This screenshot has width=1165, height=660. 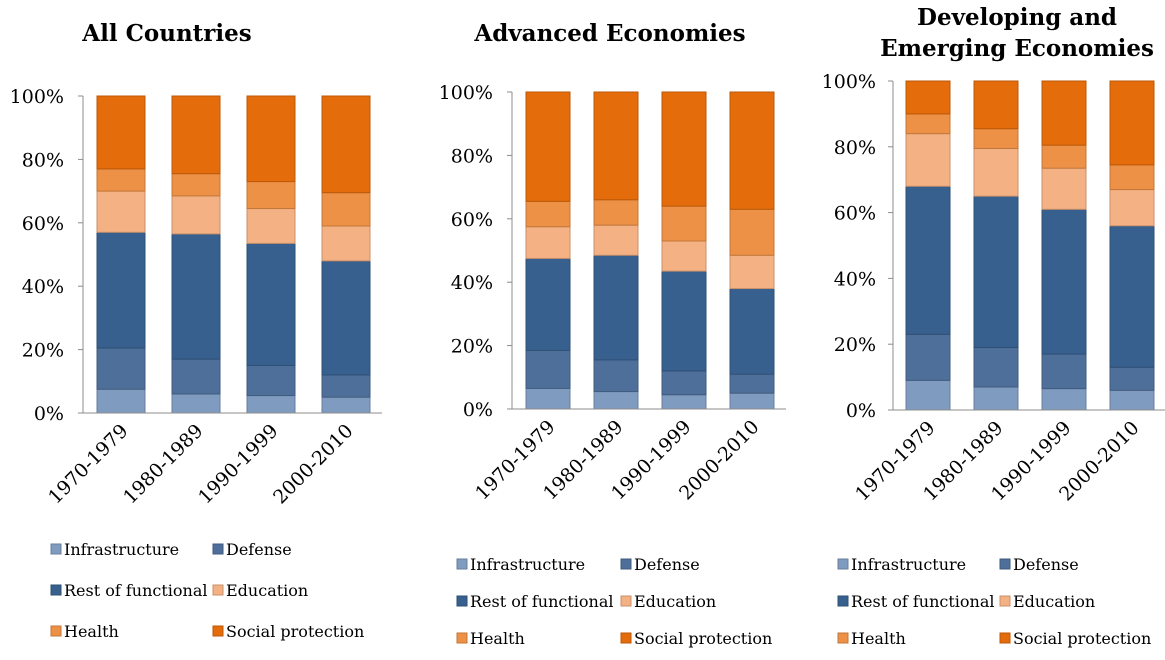 What do you see at coordinates (703, 638) in the screenshot?
I see `legend-label: Social protection` at bounding box center [703, 638].